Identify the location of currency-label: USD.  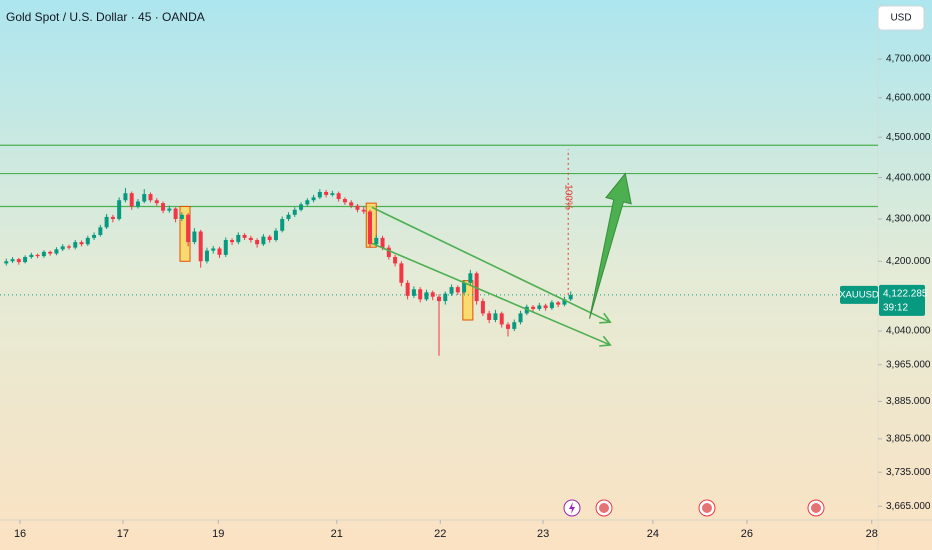
(900, 18).